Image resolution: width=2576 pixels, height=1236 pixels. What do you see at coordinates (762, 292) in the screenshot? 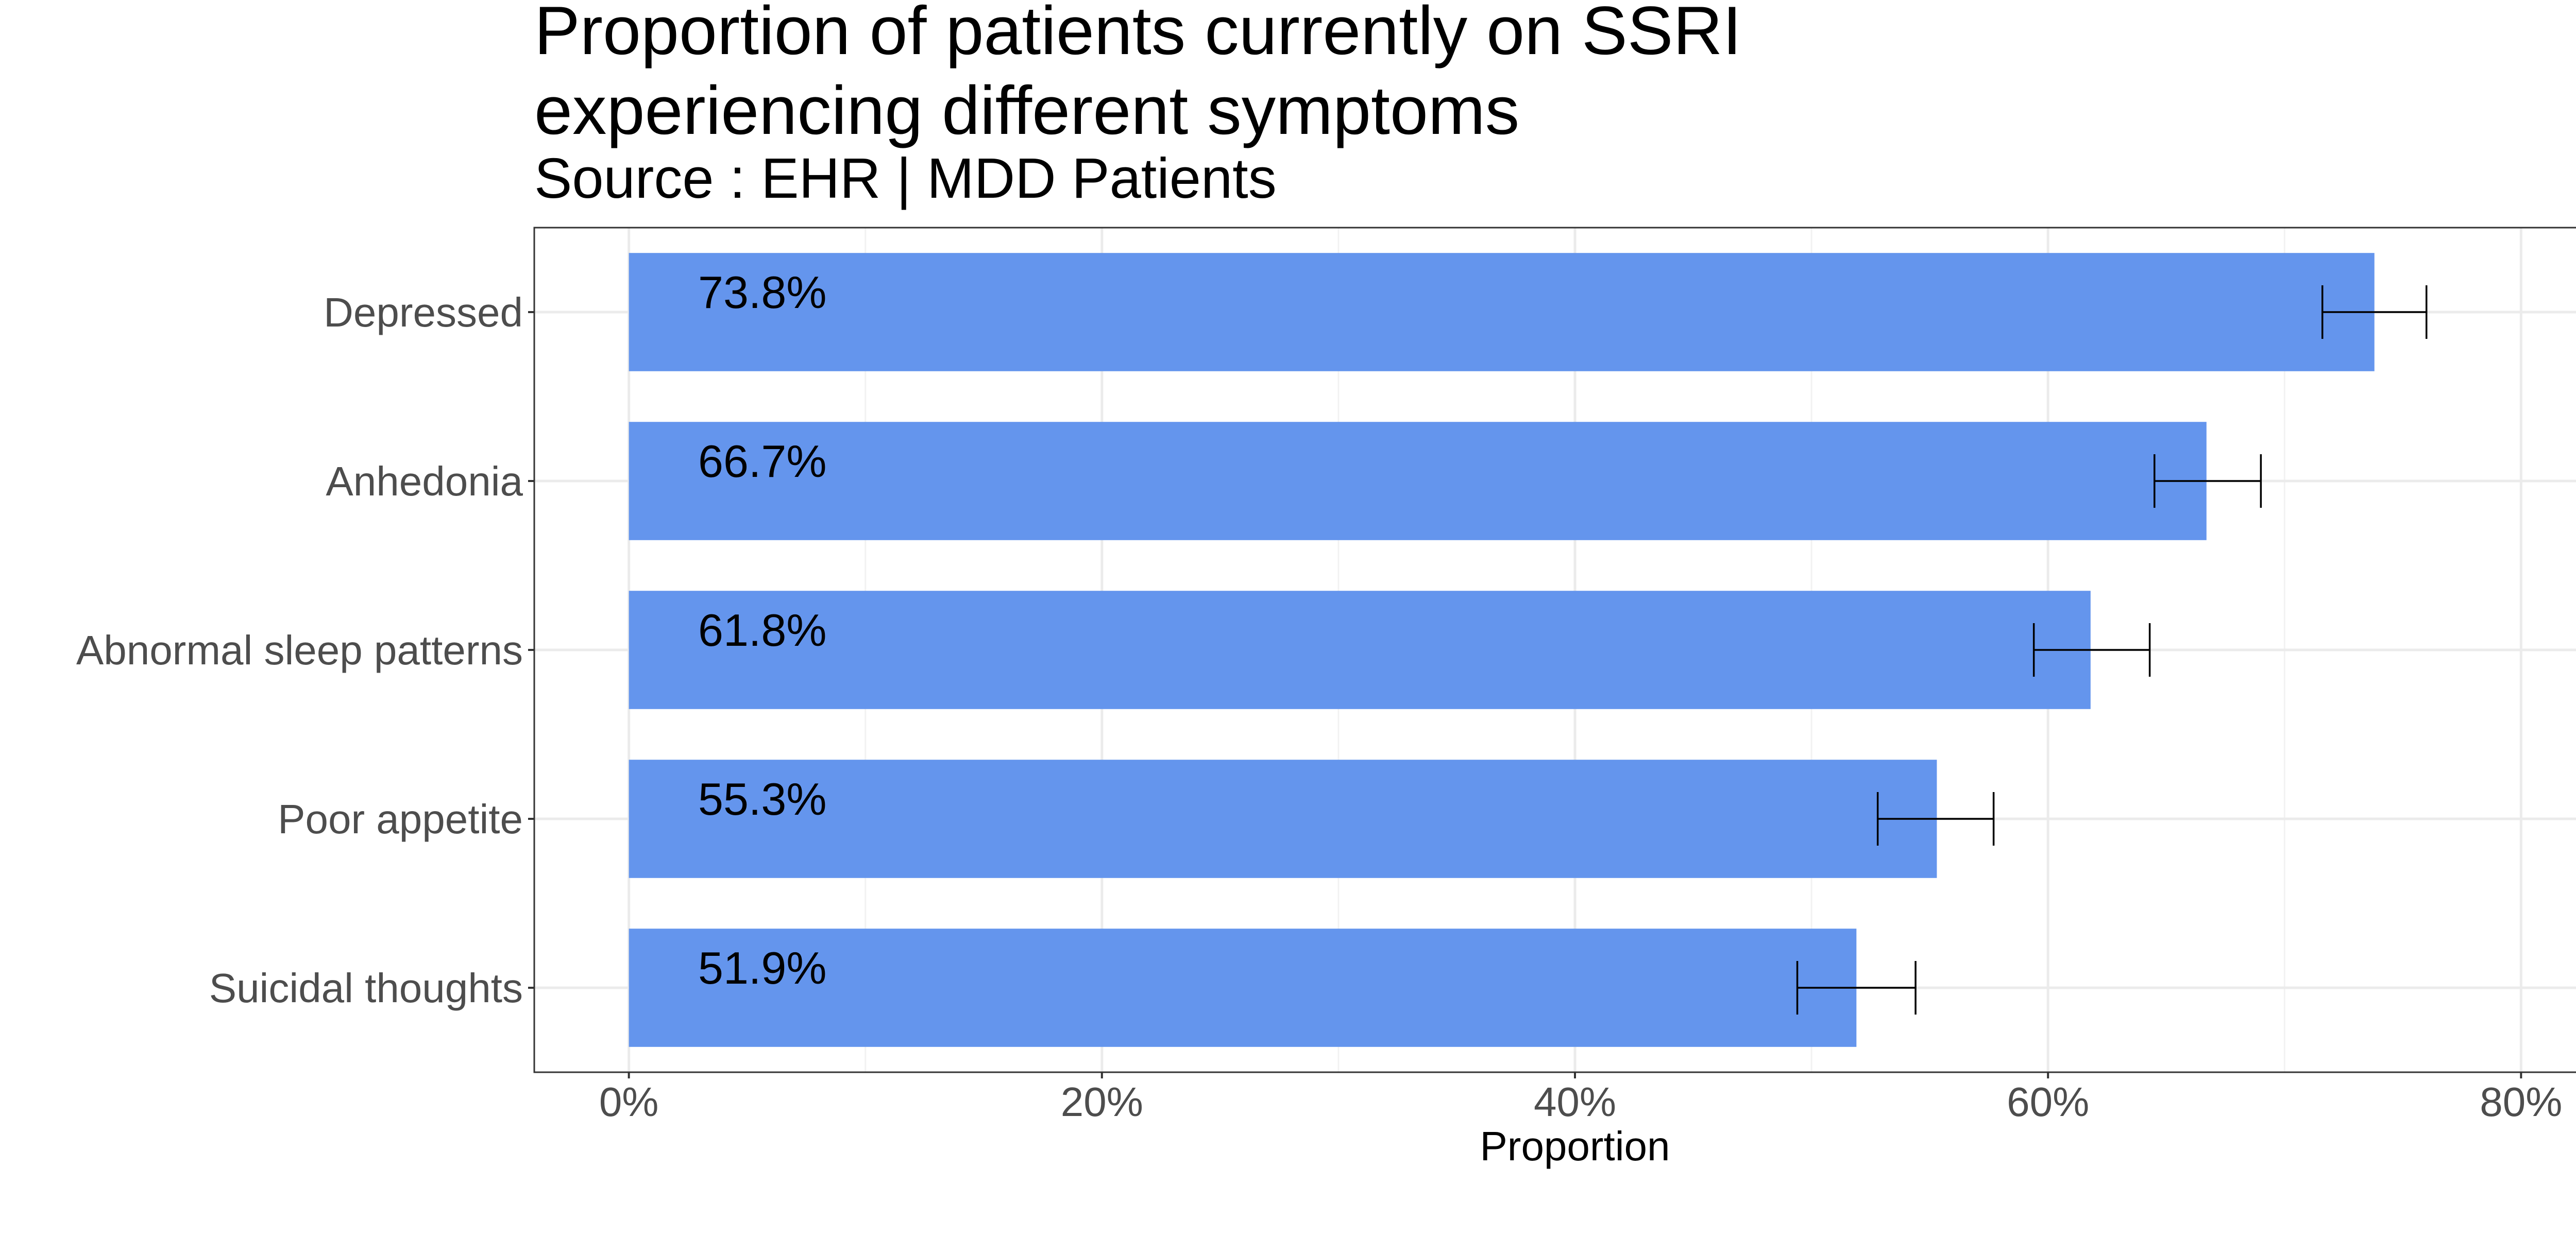
I see `bar-value-label: 73.8%` at bounding box center [762, 292].